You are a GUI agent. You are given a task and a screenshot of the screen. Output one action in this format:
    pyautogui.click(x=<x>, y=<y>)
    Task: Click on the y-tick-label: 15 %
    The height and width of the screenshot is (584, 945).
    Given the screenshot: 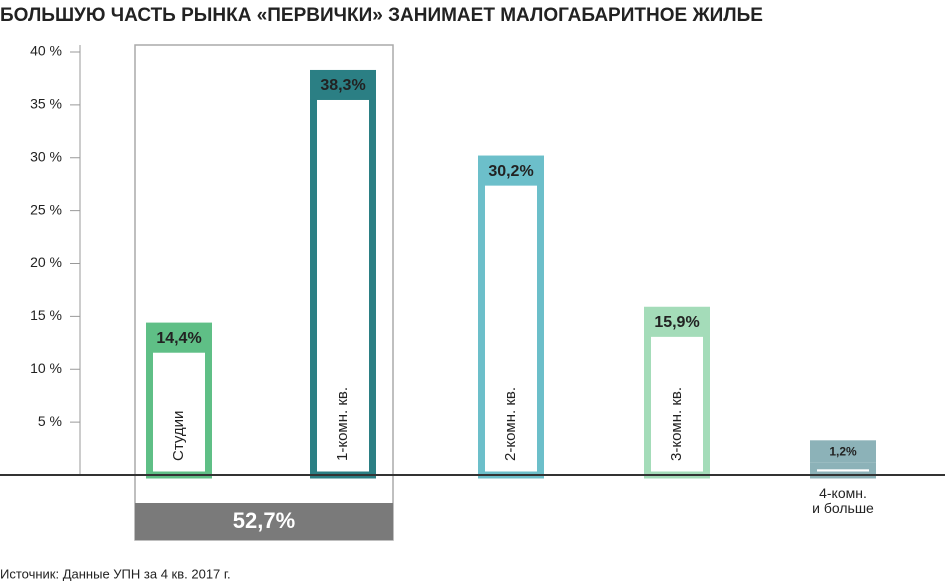 What is the action you would take?
    pyautogui.click(x=46, y=315)
    